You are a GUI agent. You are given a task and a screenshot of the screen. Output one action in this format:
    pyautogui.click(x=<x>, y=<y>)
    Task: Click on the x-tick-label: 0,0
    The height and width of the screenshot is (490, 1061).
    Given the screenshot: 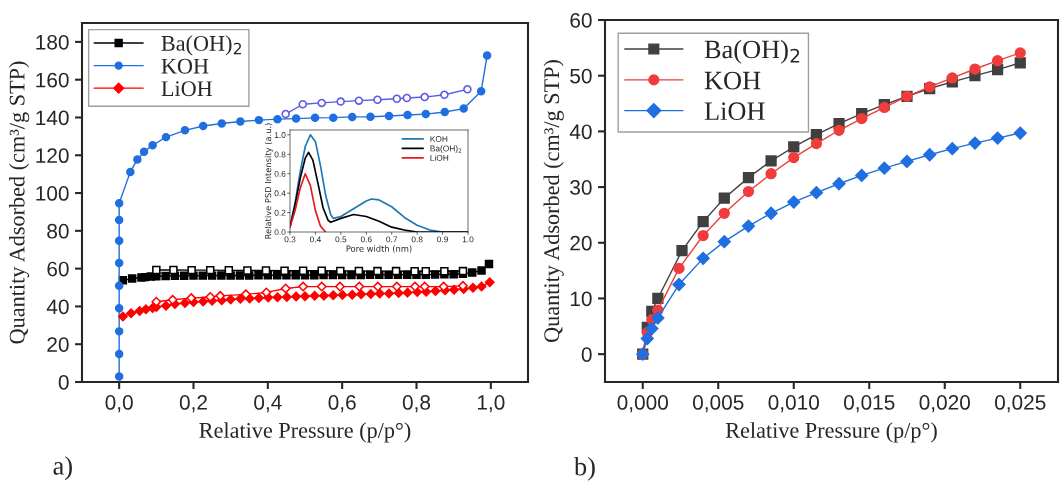 What is the action you would take?
    pyautogui.click(x=119, y=404)
    